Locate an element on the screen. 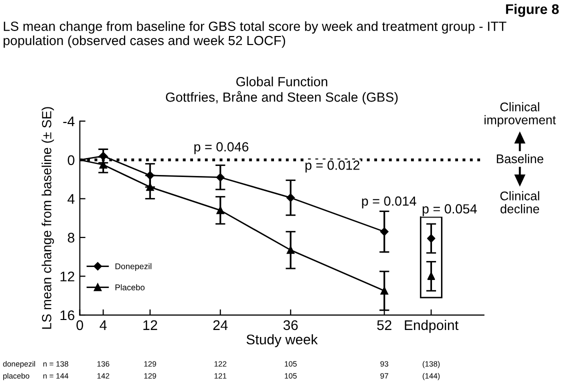 The height and width of the screenshot is (387, 562). chart-title: LS mean change from baseline for GBS total score by week and treatment group - ITT population (observed cases and week 52 LOCF) is located at coordinates (255, 34).